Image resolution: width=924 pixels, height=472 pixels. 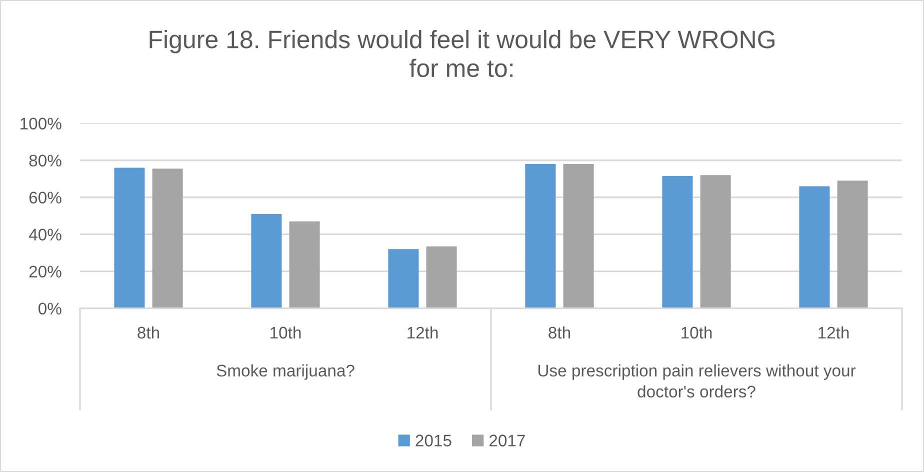 What do you see at coordinates (41, 124) in the screenshot?
I see `y-tick-label: 100%` at bounding box center [41, 124].